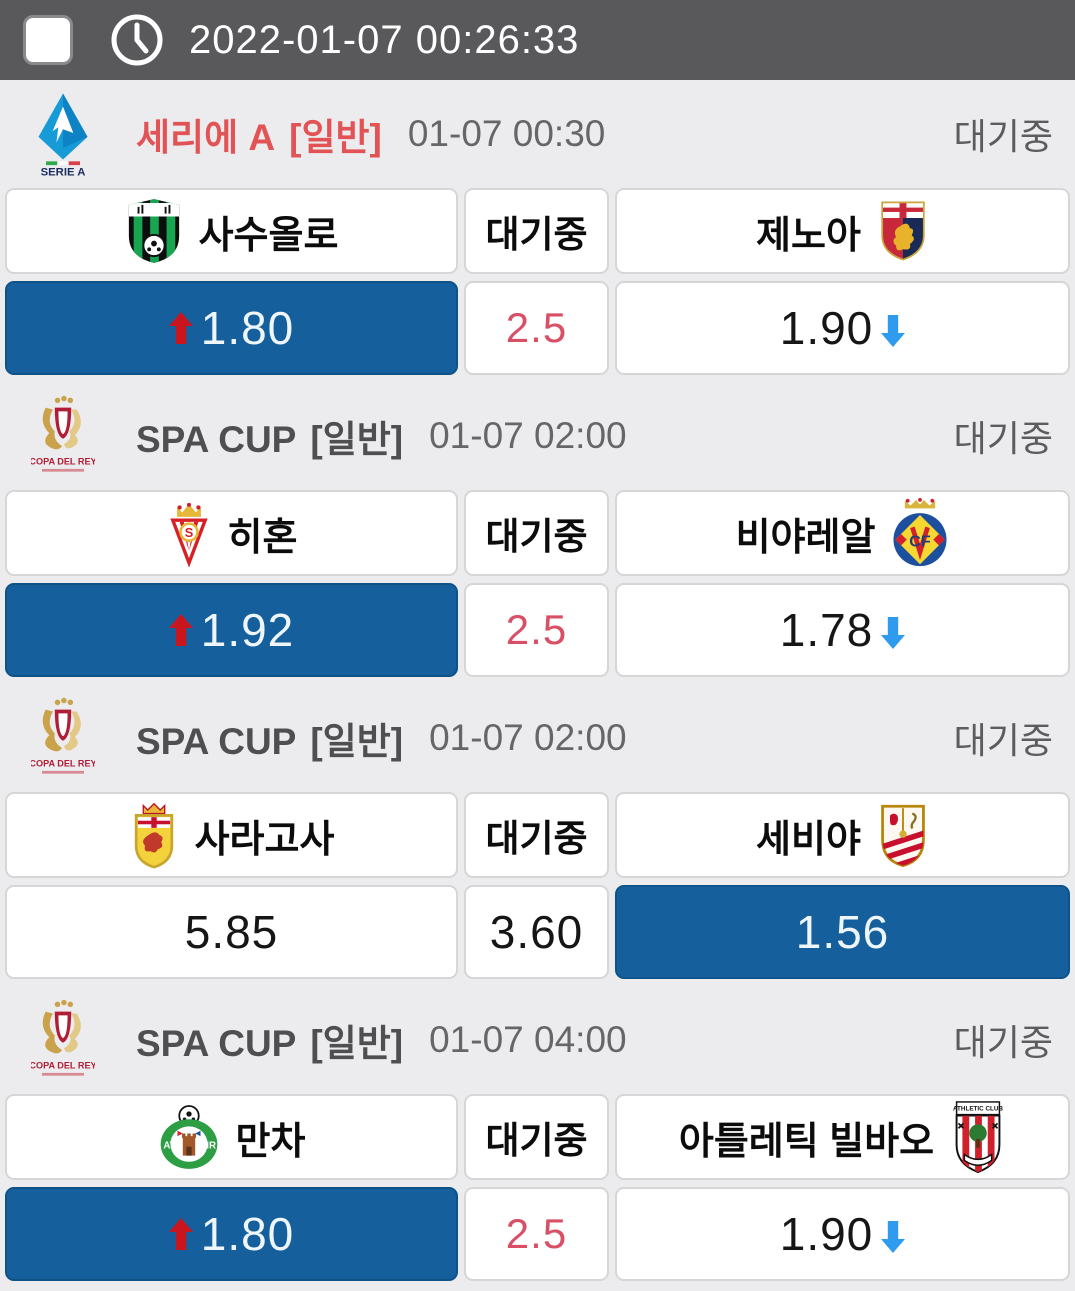 The height and width of the screenshot is (1291, 1075). I want to click on clock-icon, so click(137, 40).